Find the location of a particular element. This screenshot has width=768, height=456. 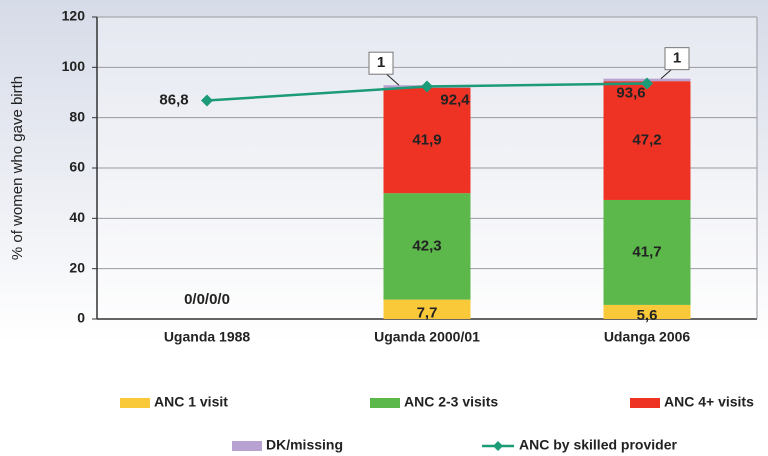

data-label: 86,8 is located at coordinates (173, 100).